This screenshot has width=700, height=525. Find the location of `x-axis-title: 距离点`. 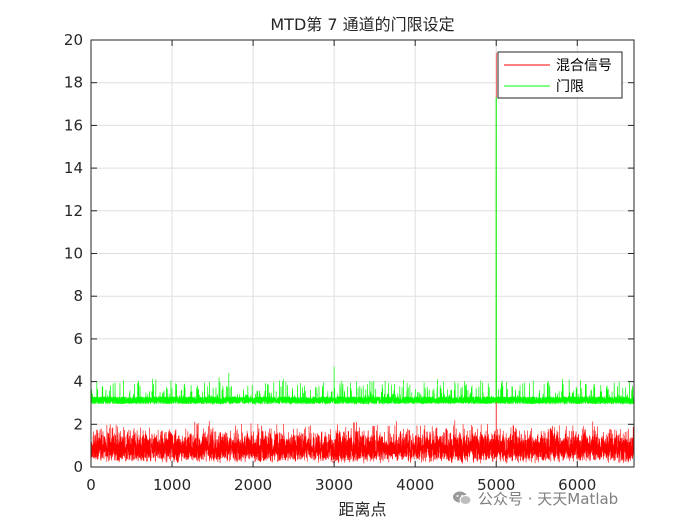

x-axis-title: 距离点 is located at coordinates (362, 509).